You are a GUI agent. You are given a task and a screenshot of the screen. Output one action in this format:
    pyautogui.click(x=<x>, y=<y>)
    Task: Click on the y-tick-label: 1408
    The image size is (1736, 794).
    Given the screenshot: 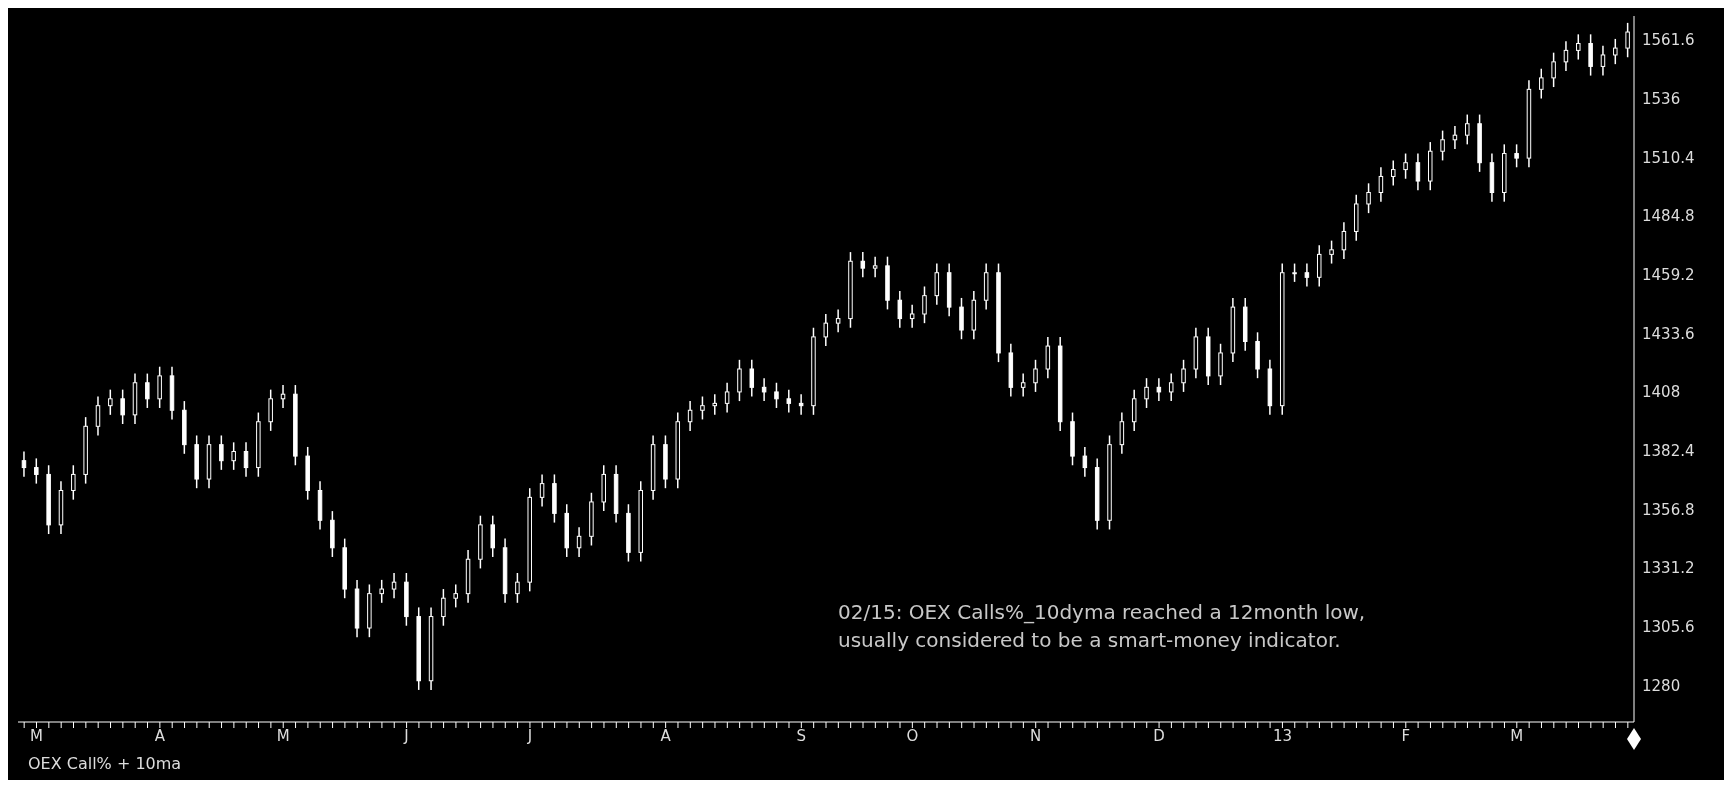 What is the action you would take?
    pyautogui.click(x=1661, y=392)
    